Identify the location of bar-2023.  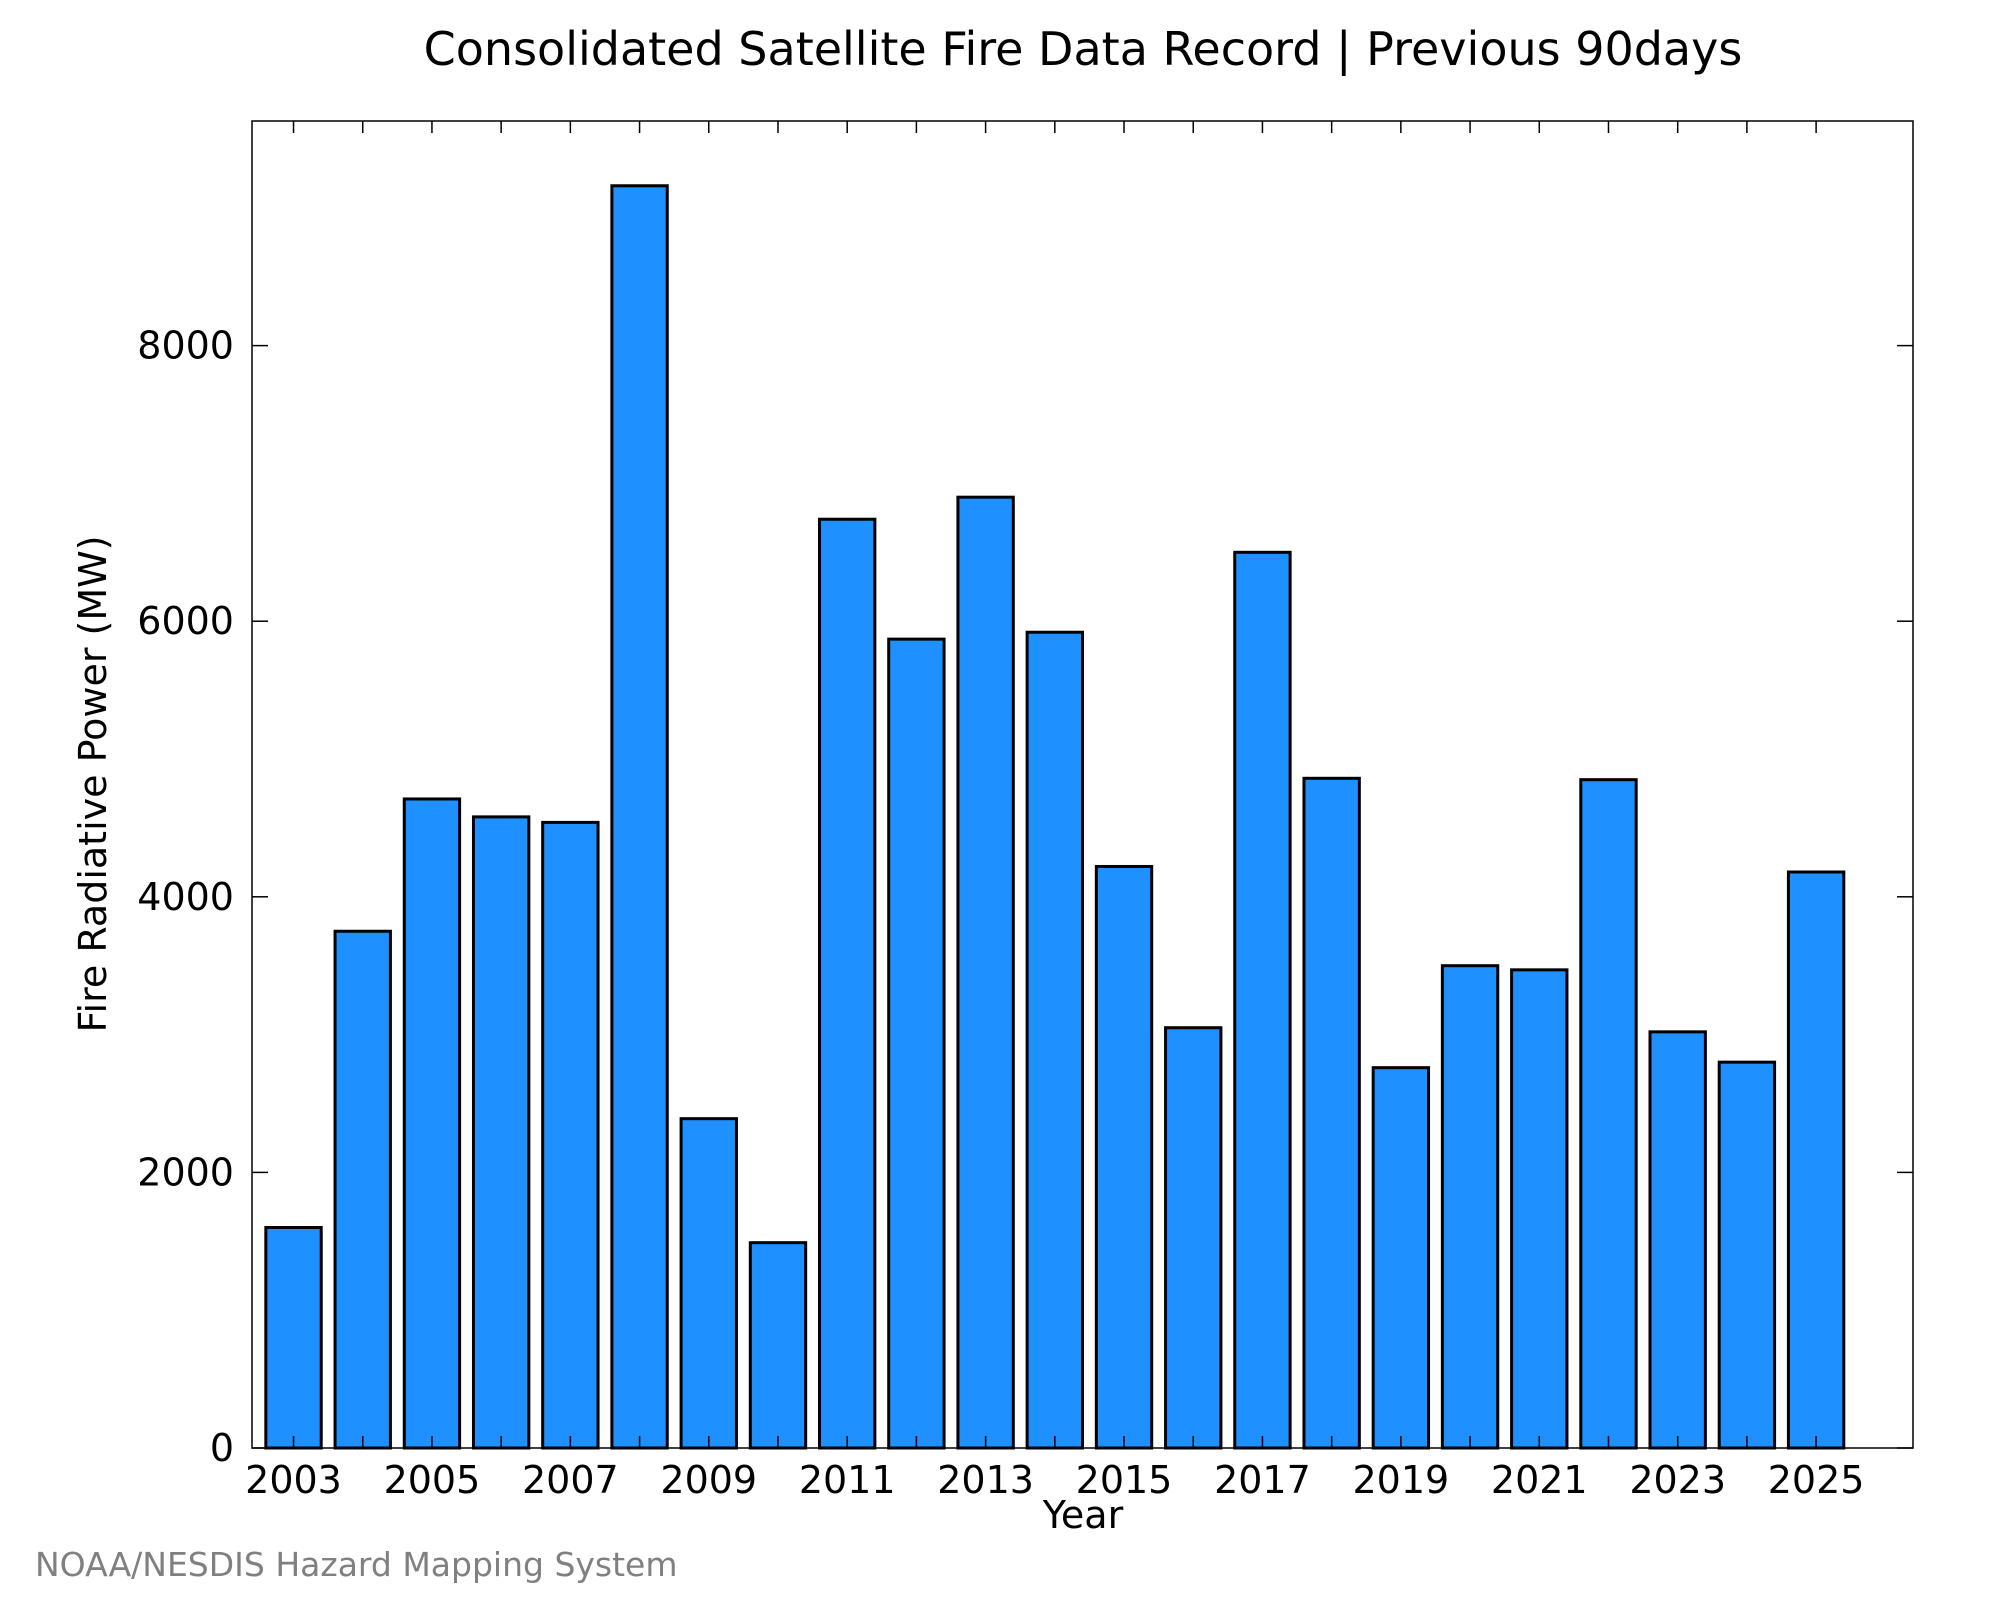
(1677, 1240).